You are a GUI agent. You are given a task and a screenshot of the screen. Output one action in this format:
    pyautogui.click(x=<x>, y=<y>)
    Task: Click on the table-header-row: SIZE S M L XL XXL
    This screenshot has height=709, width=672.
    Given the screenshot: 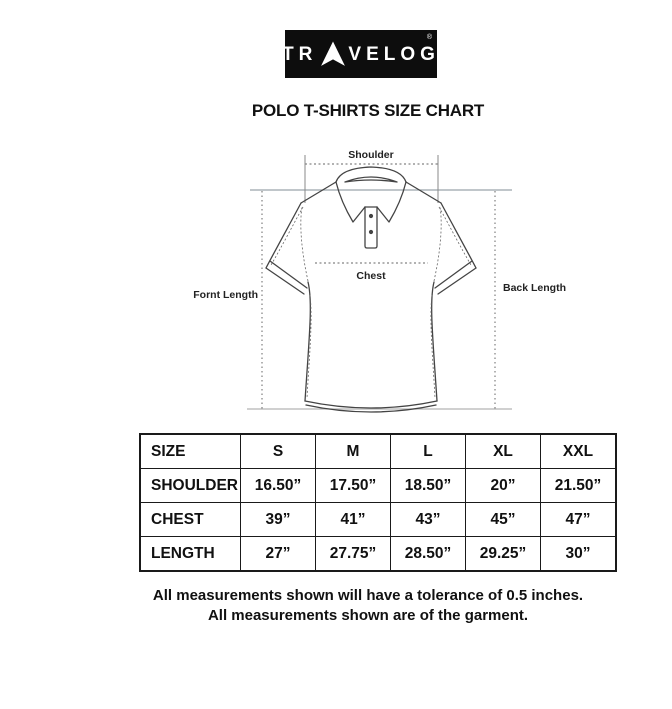 What is the action you would take?
    pyautogui.click(x=378, y=451)
    